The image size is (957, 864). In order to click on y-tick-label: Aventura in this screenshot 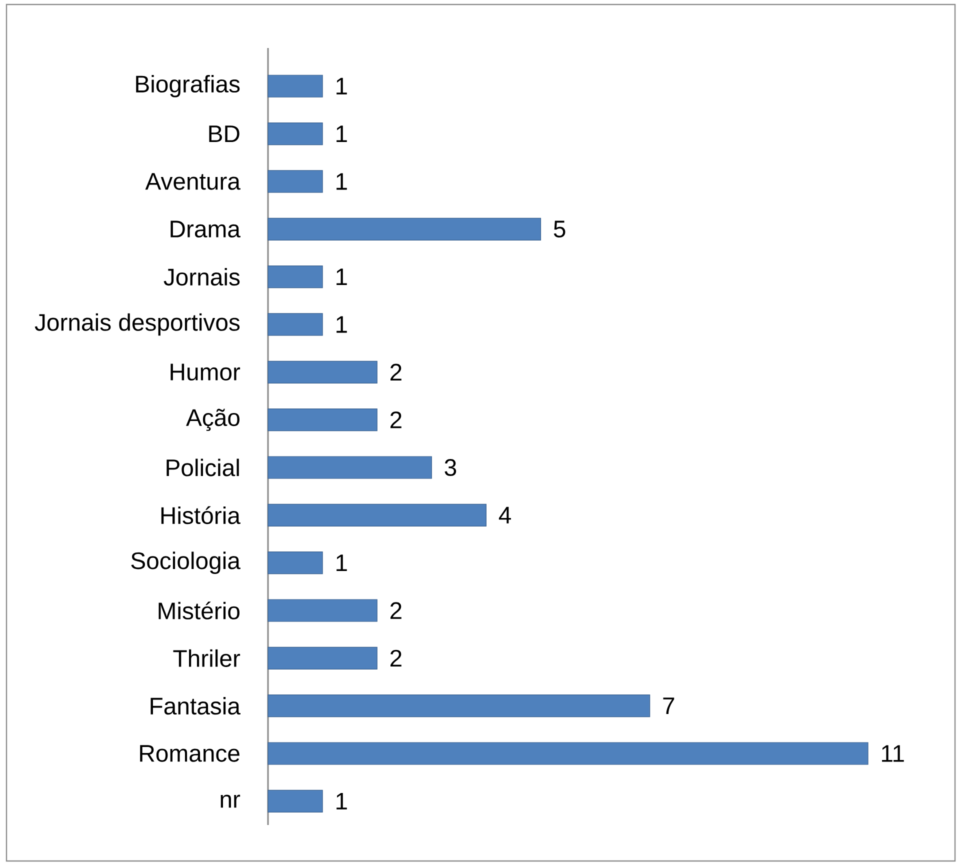, I will do `click(192, 181)`.